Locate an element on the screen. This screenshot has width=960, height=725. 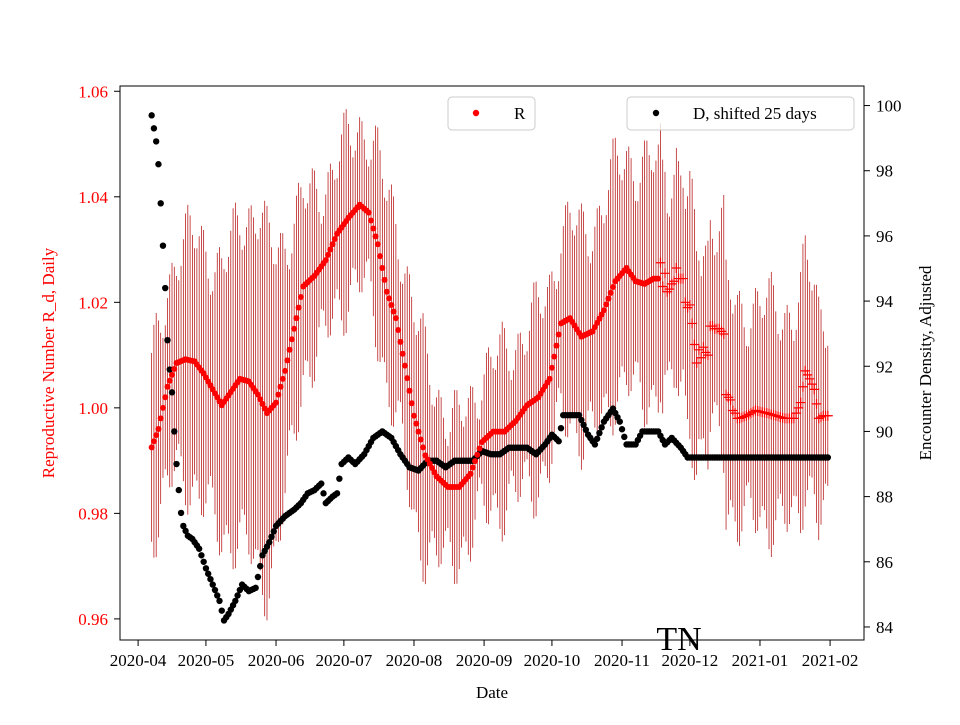
r-forecast-group is located at coordinates (744, 340).